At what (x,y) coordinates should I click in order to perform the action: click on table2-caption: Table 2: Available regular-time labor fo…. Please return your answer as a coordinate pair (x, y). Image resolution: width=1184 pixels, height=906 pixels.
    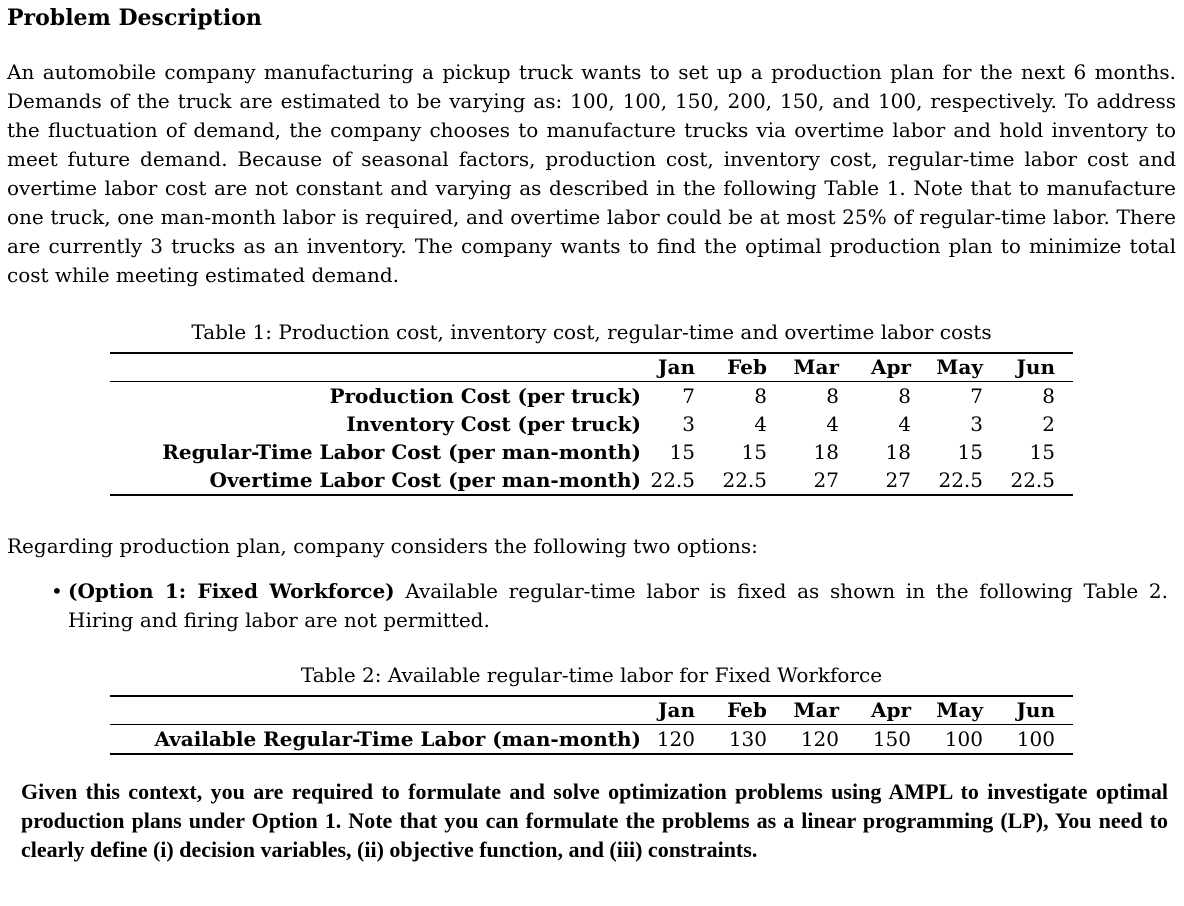
    Looking at the image, I should click on (591, 675).